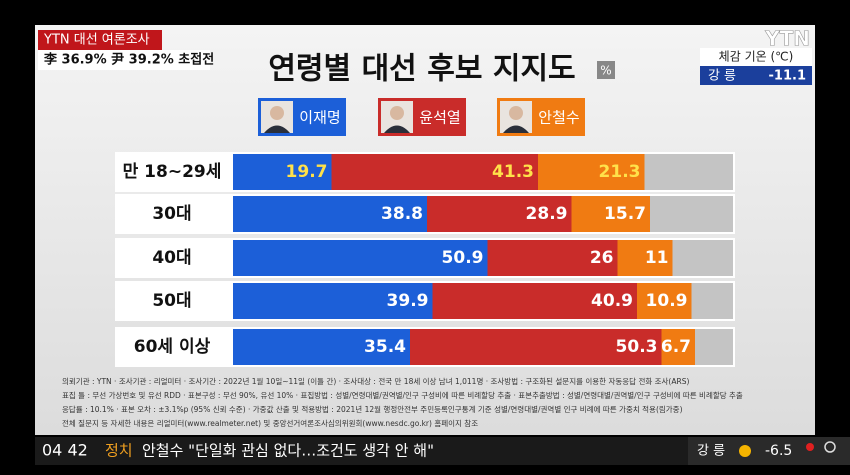 This screenshot has height=475, width=850. What do you see at coordinates (756, 75) in the screenshot?
I see `weather-value-box` at bounding box center [756, 75].